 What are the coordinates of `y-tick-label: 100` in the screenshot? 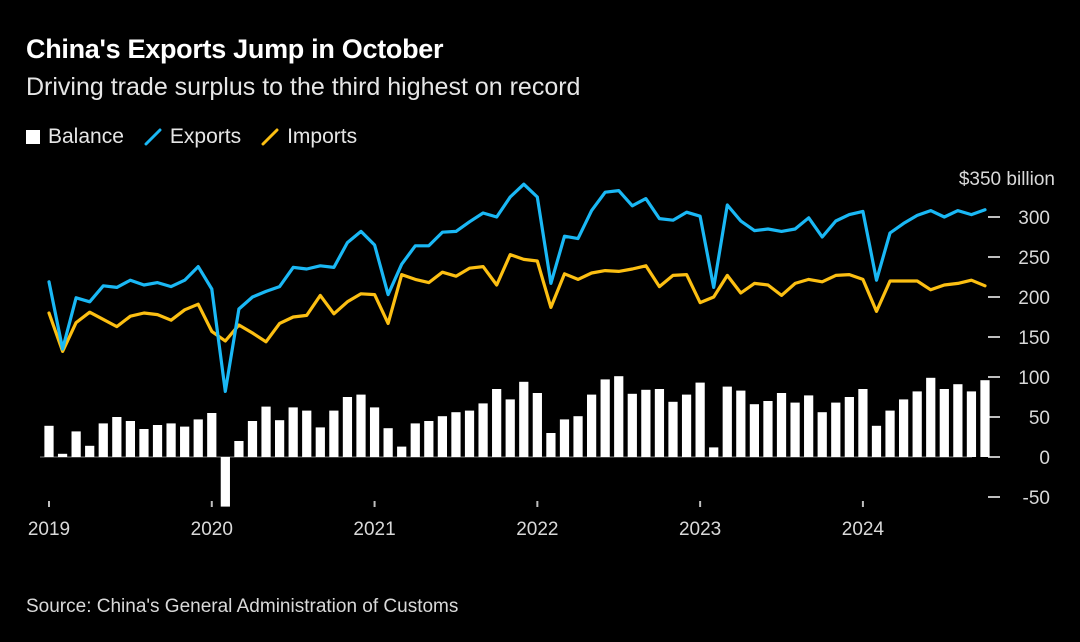 It's located at (1034, 378).